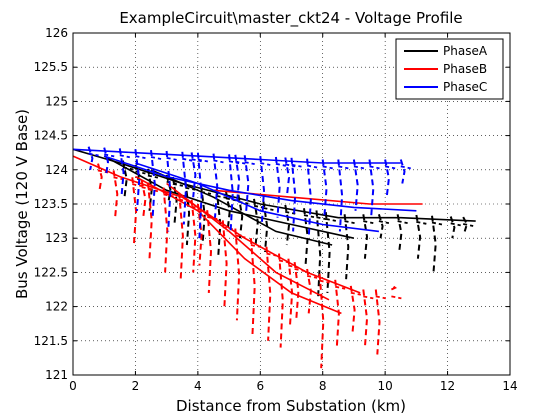  Describe the element at coordinates (51, 67) in the screenshot. I see `y-tick-label: 125.5` at that location.